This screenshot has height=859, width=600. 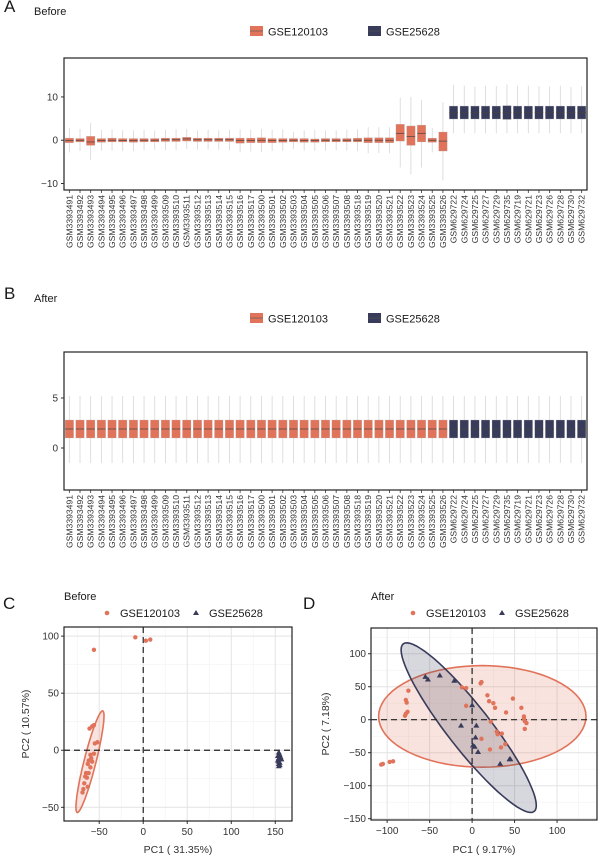 What do you see at coordinates (354, 786) in the screenshot?
I see `y-tick-label: −100` at bounding box center [354, 786].